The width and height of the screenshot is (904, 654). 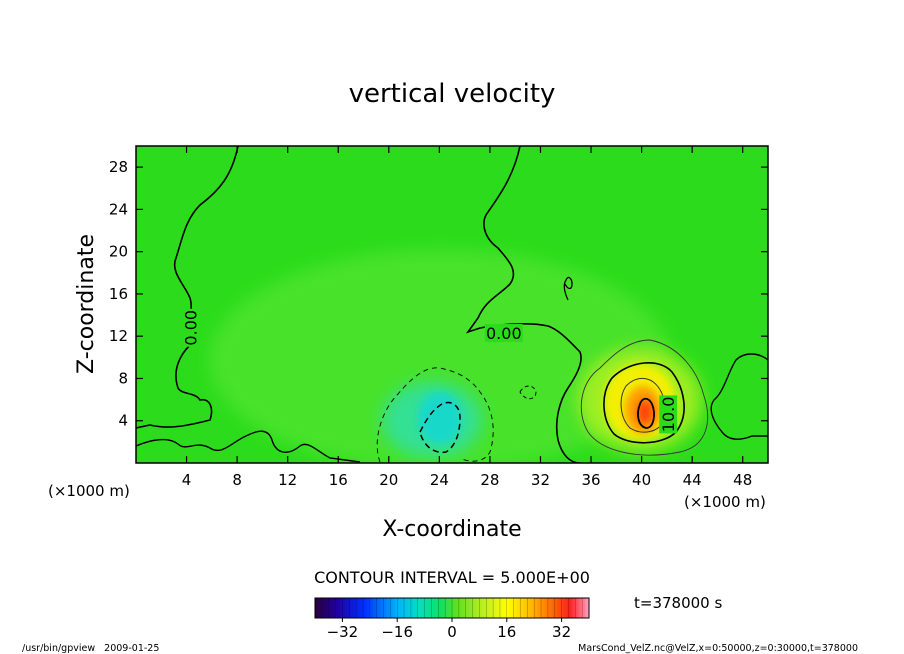 What do you see at coordinates (742, 480) in the screenshot?
I see `x-tick-label: 48` at bounding box center [742, 480].